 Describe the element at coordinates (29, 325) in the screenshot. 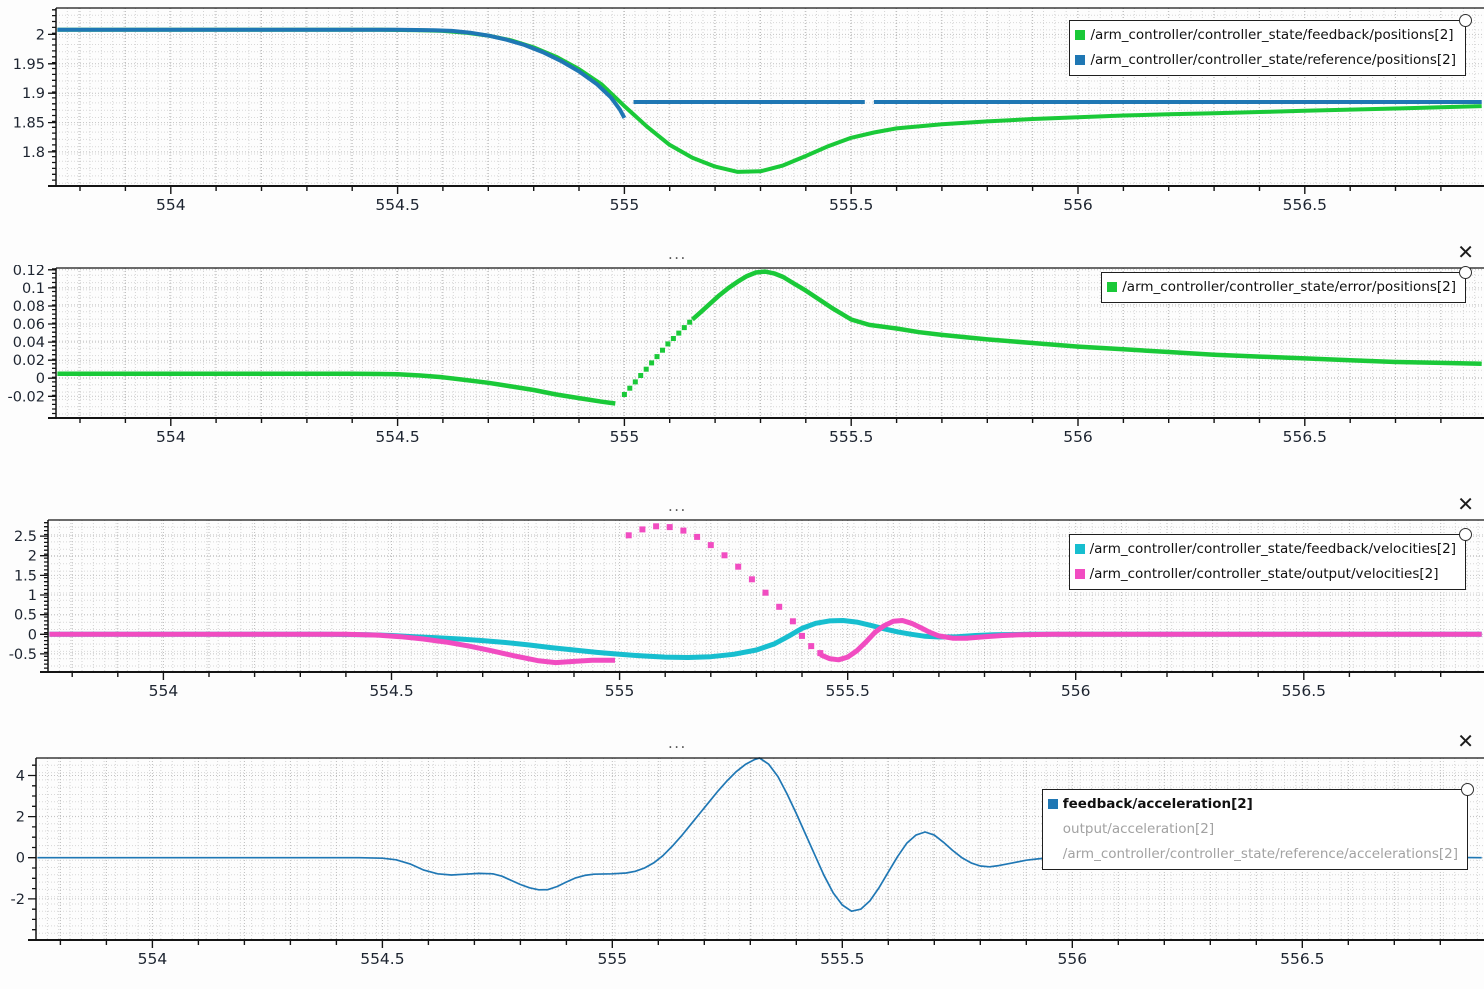

I see `y-tick-label: 0.06` at that location.